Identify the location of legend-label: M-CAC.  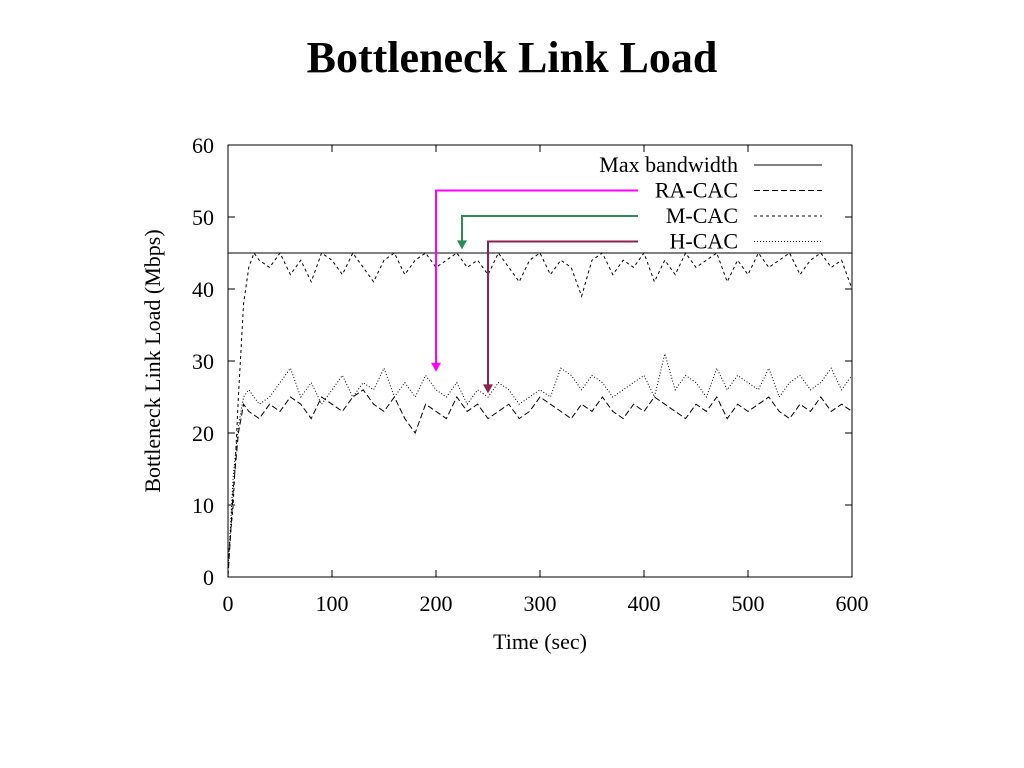
(702, 215).